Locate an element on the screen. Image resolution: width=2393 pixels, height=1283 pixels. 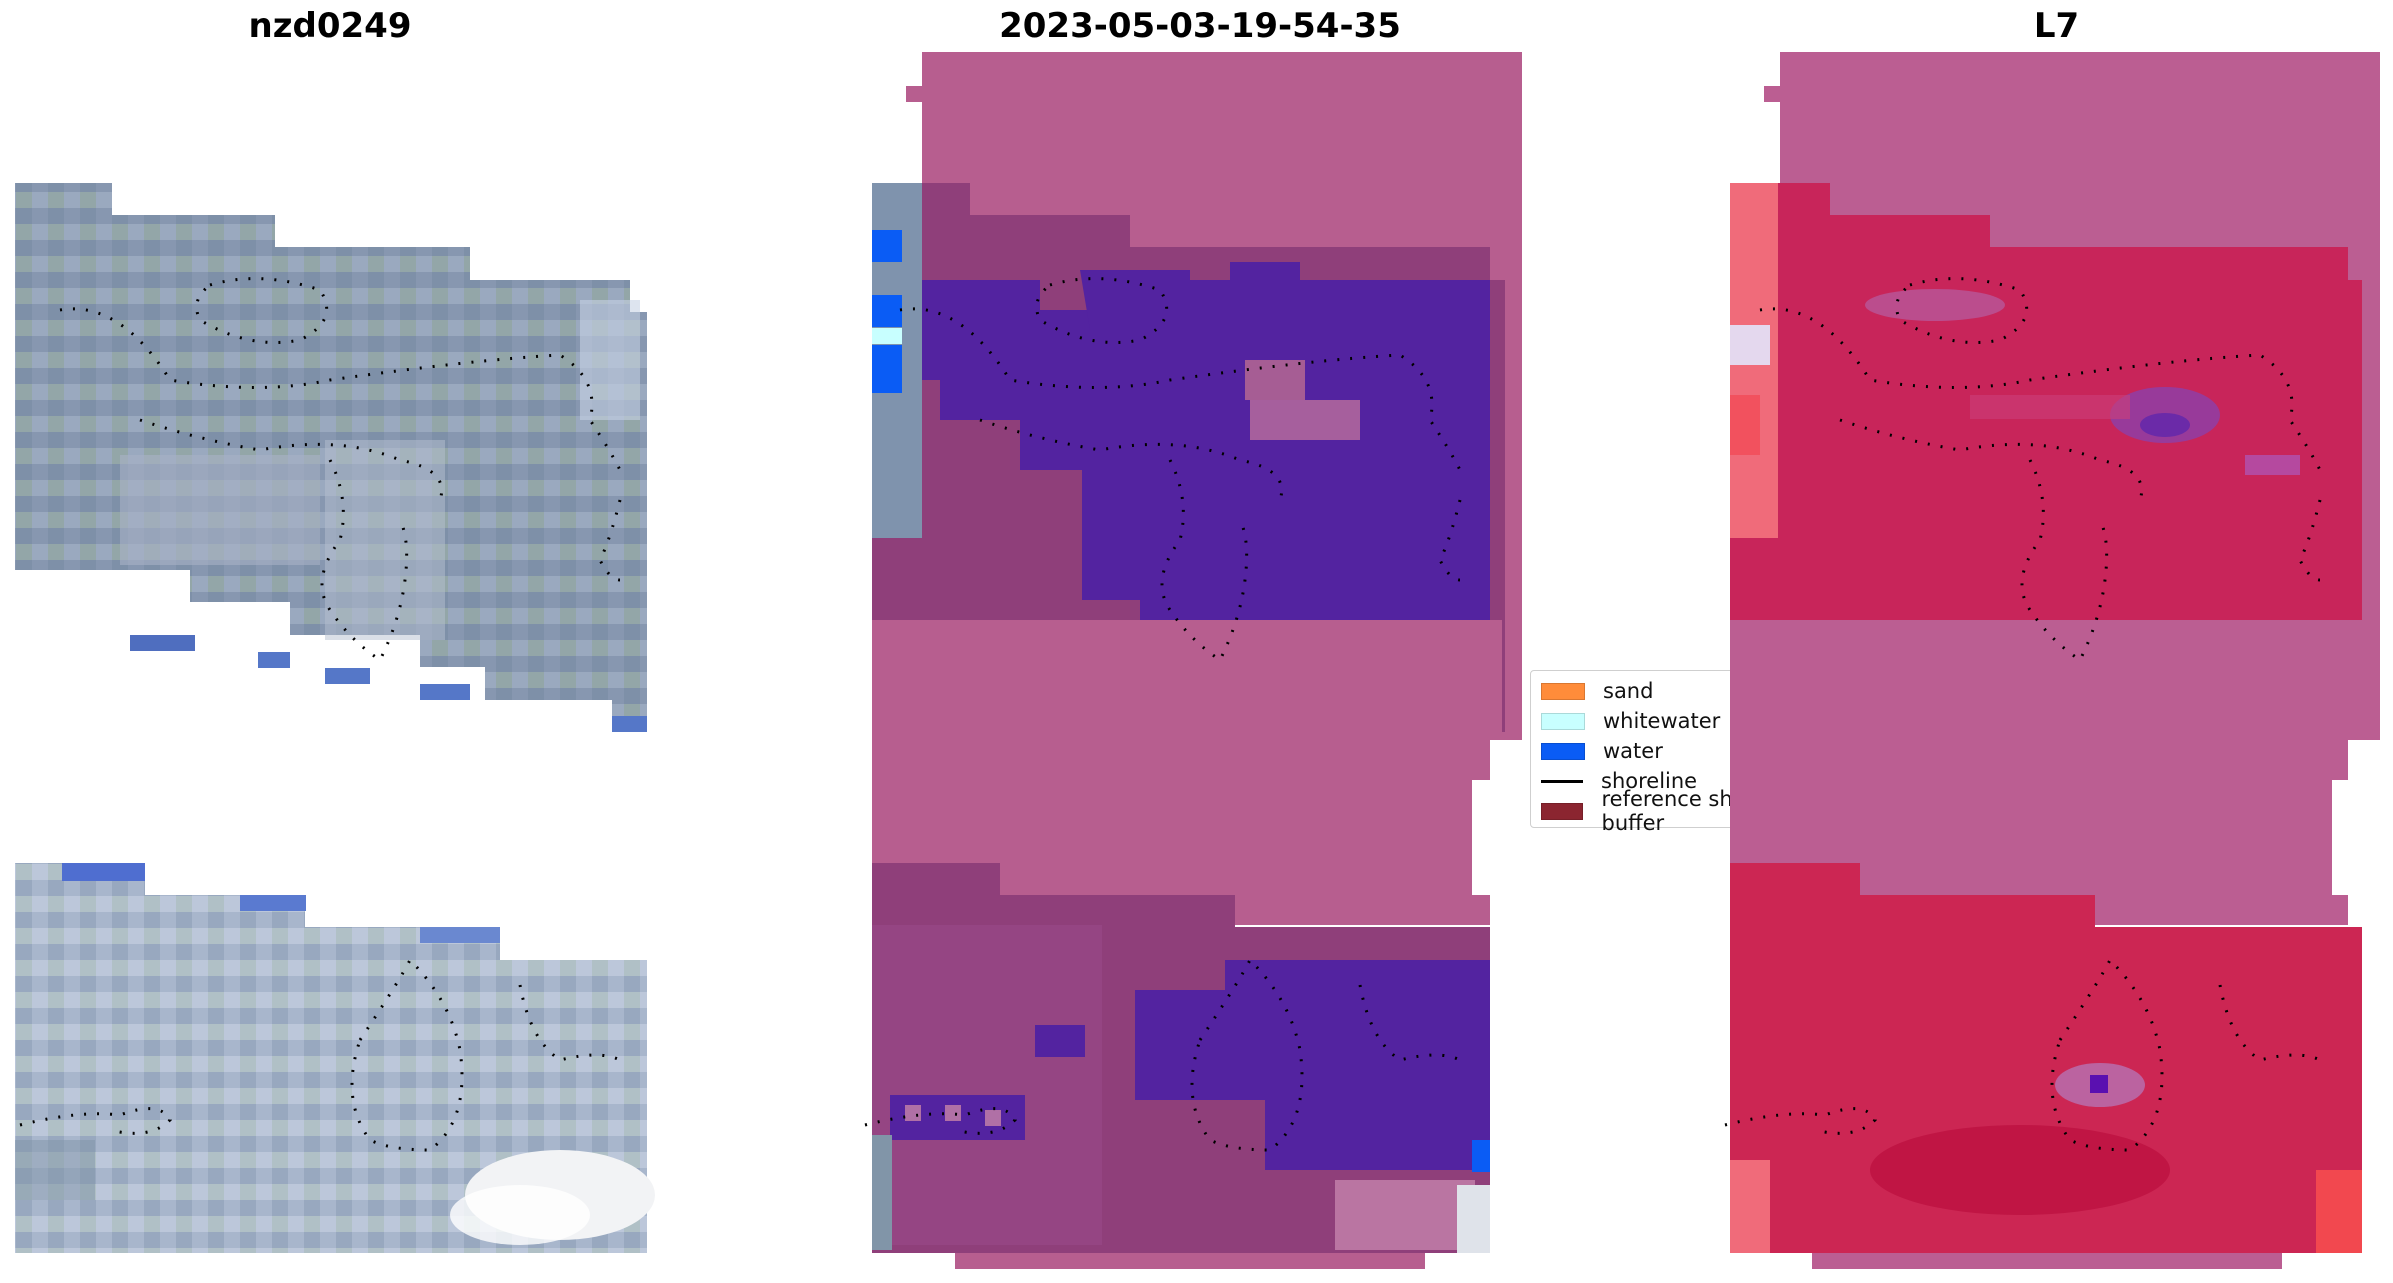
legend-label-water: water is located at coordinates (1633, 751).